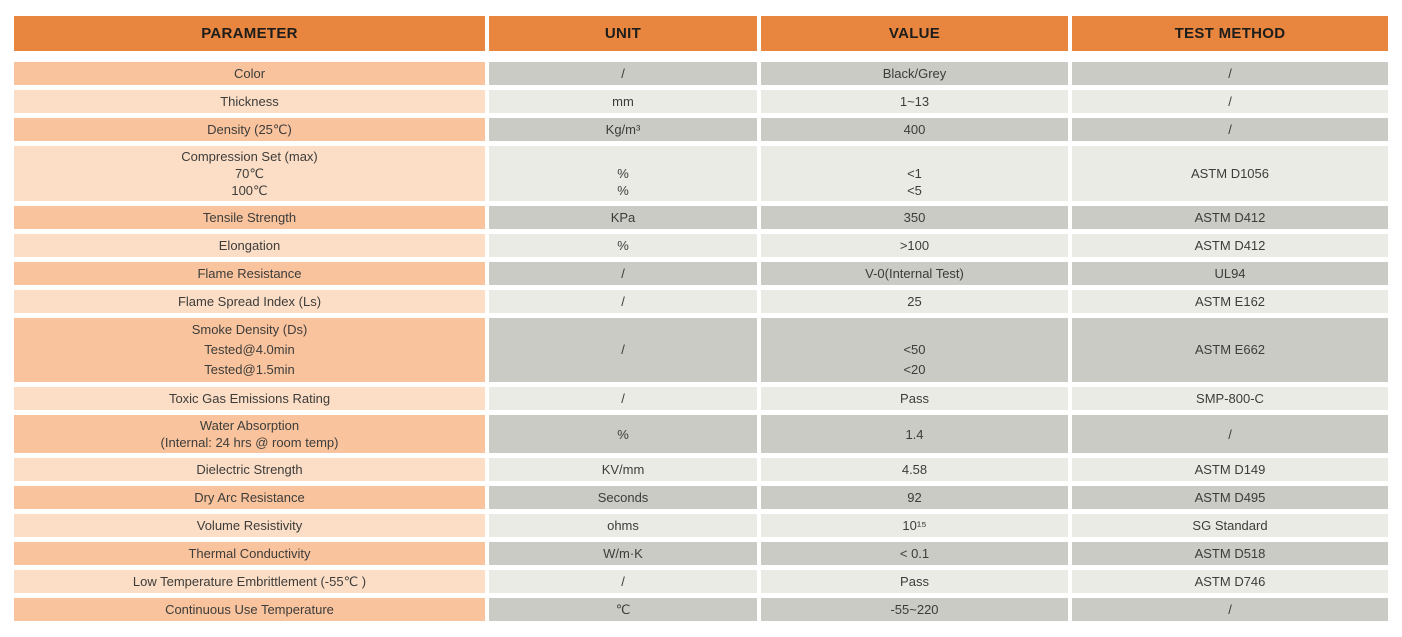  Describe the element at coordinates (914, 434) in the screenshot. I see `cell-value: 1.4` at that location.